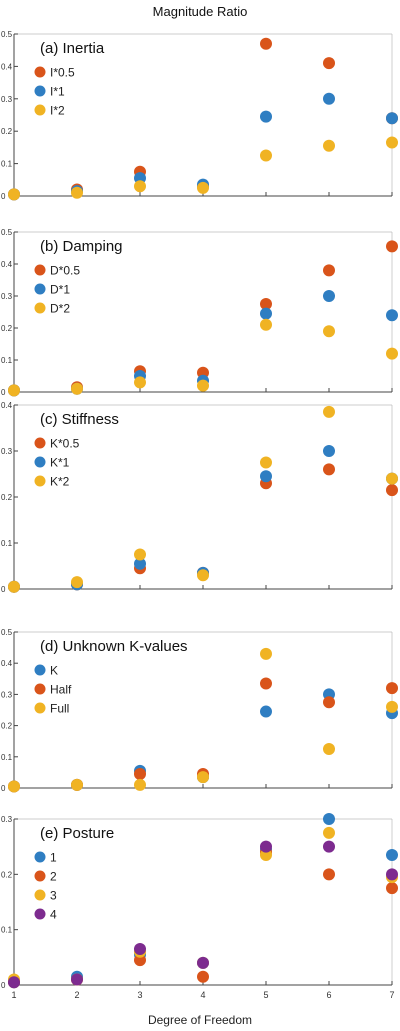  What do you see at coordinates (65, 444) in the screenshot?
I see `legend-label: K*0.5` at bounding box center [65, 444].